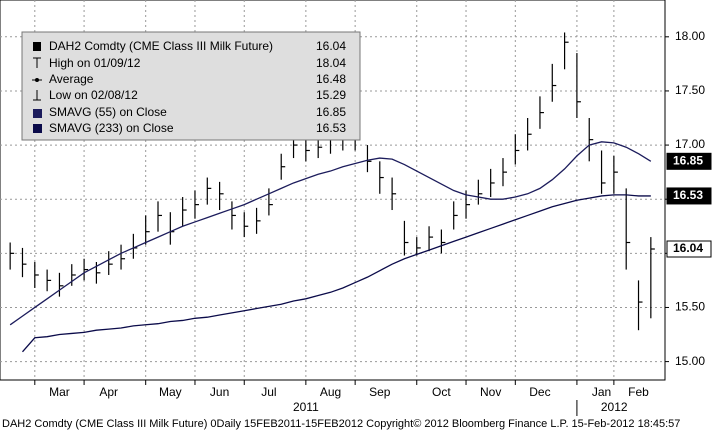 The width and height of the screenshot is (712, 432). I want to click on legend-value: 16.85, so click(331, 112).